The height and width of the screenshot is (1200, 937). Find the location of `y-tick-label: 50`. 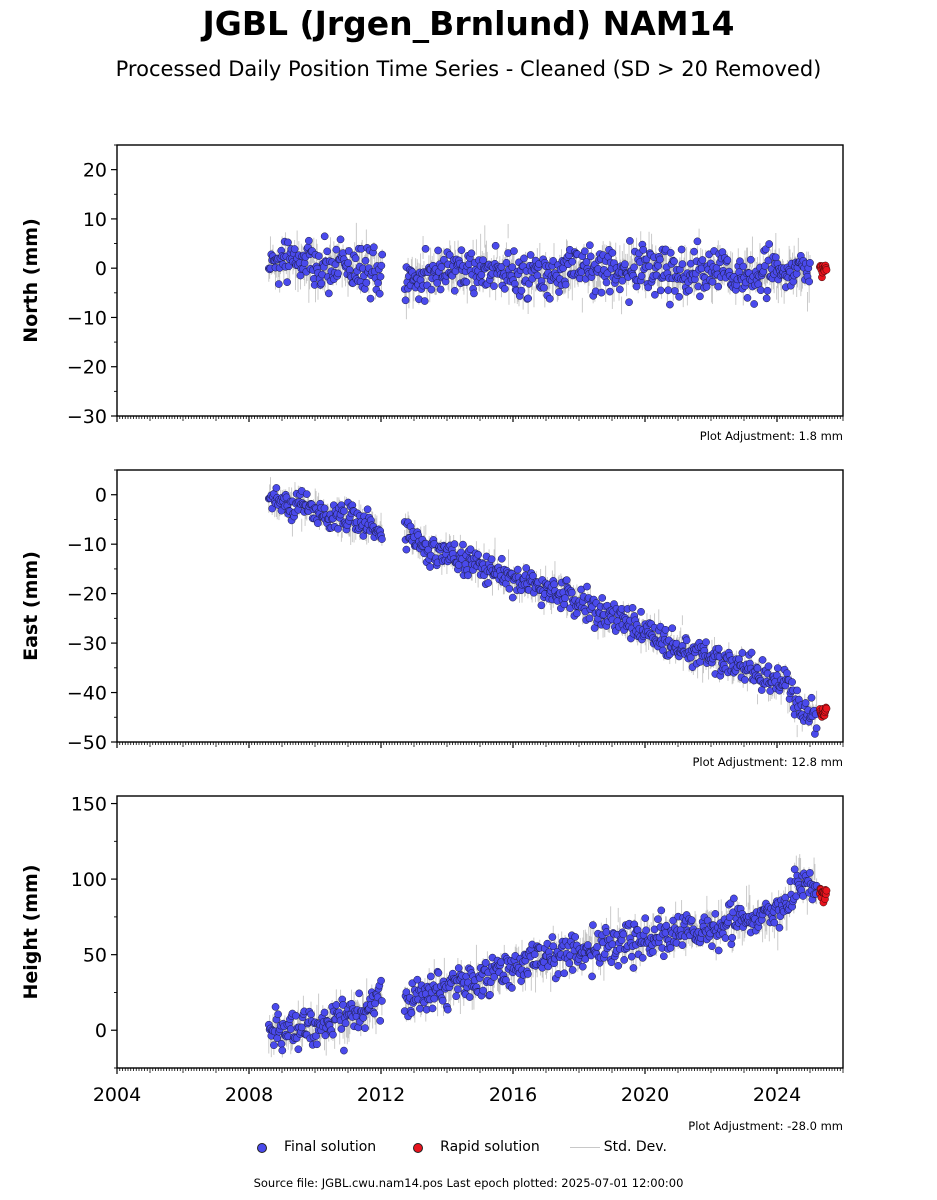

y-tick-label: 50 is located at coordinates (95, 956).